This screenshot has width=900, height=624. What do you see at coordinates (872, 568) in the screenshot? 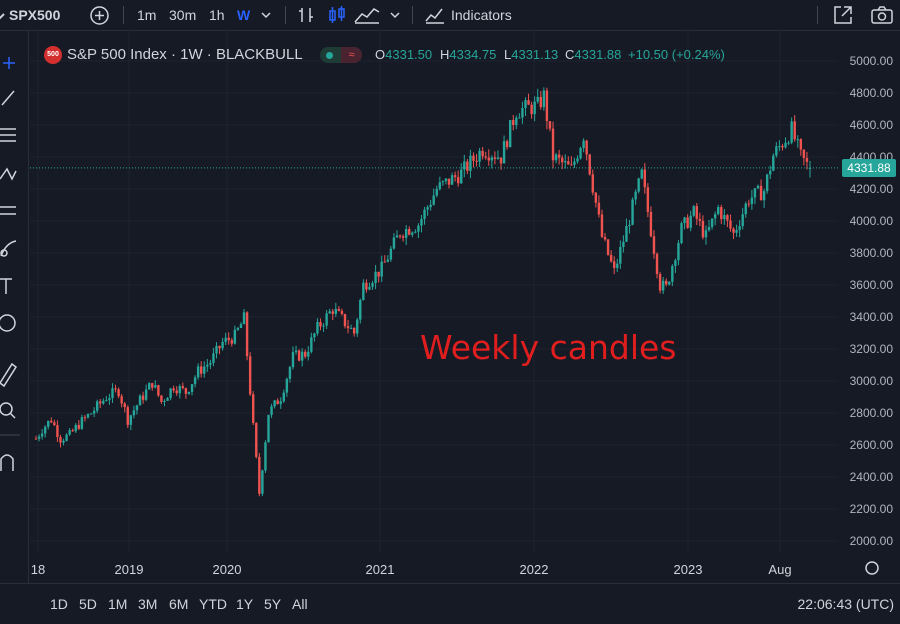
I see `axis-settings-gear-icon` at bounding box center [872, 568].